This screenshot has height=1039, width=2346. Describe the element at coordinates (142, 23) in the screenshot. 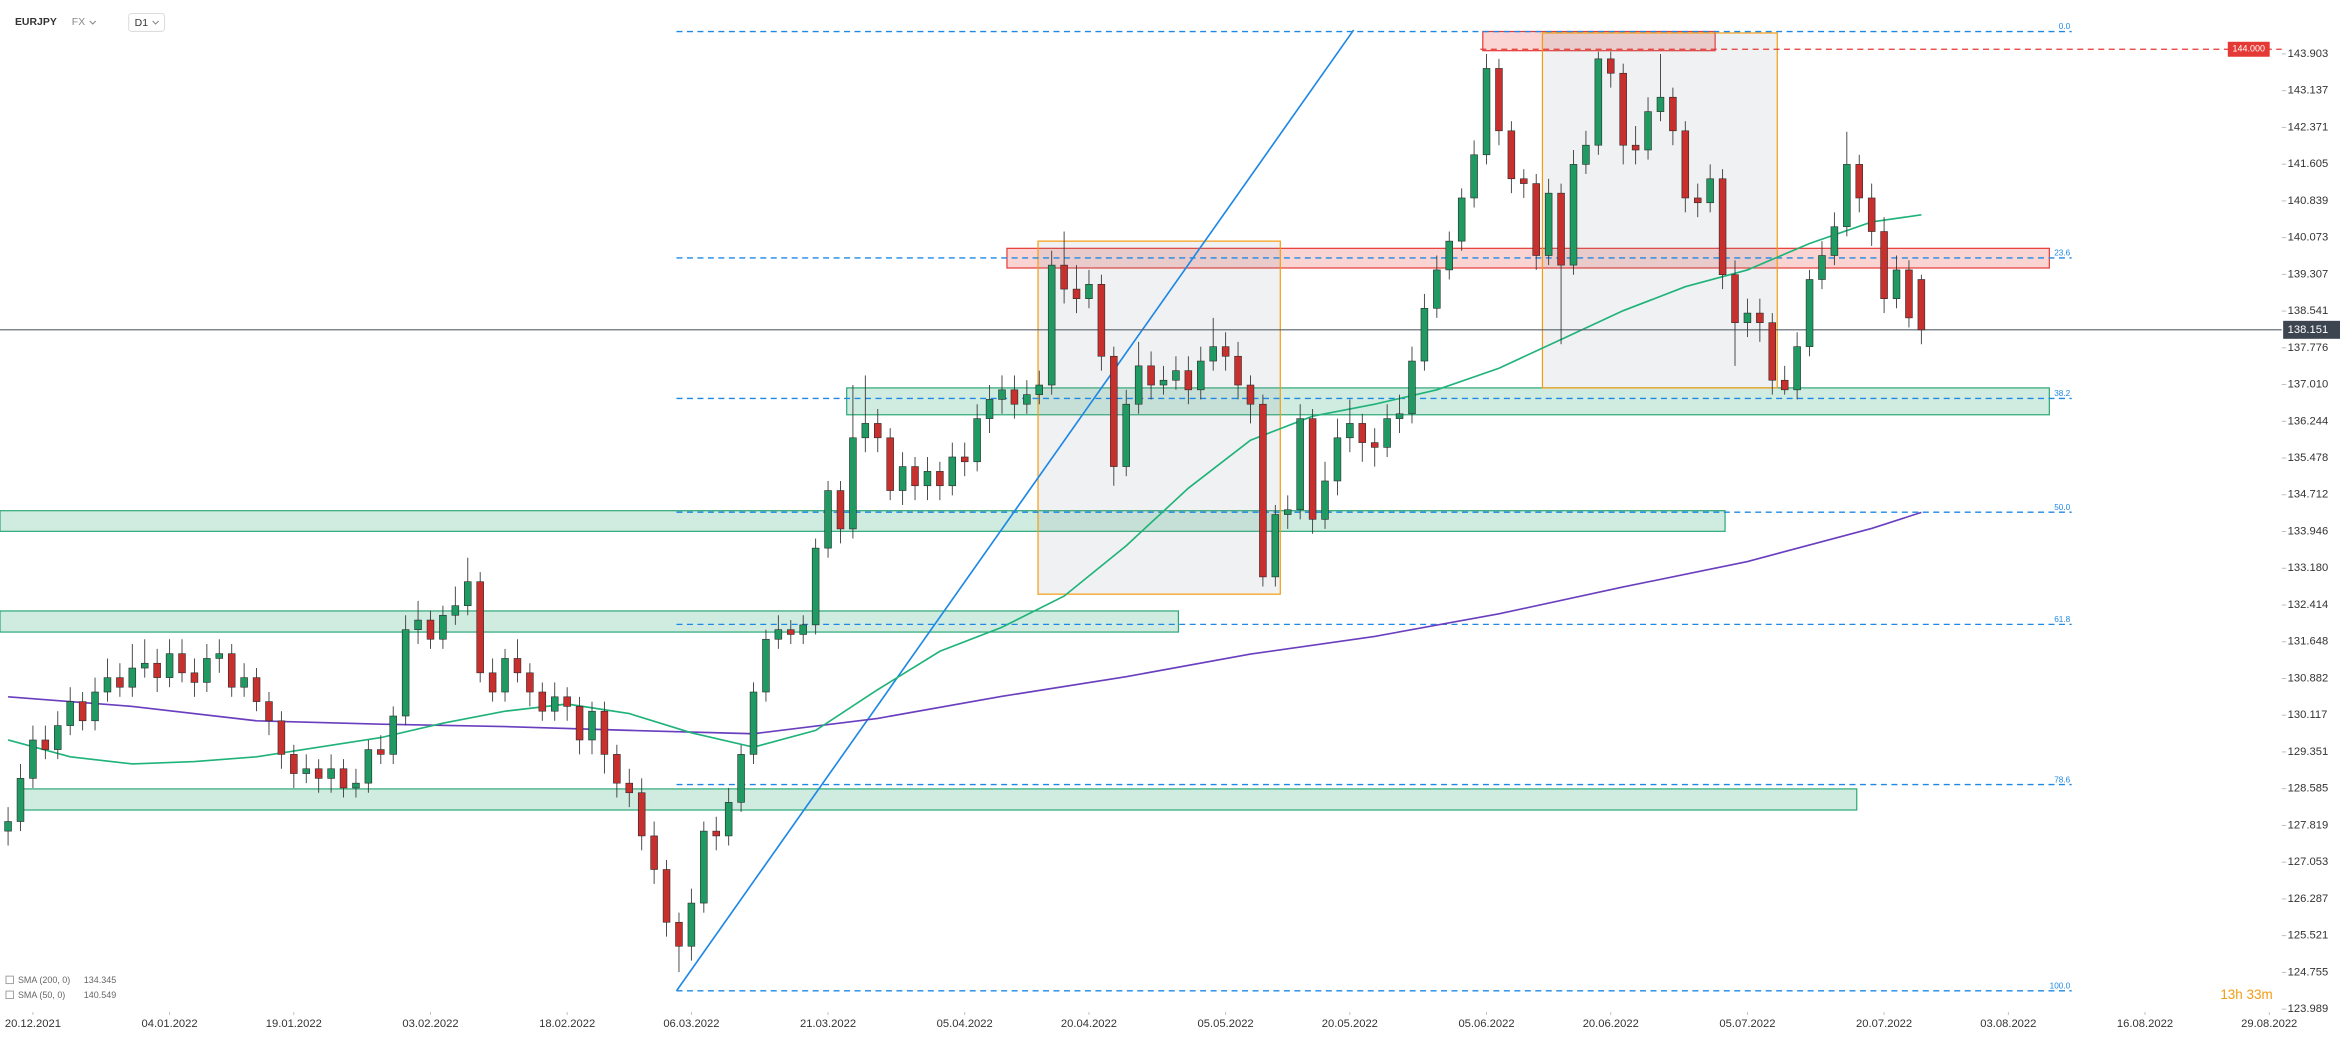

I see `timeframe: D1` at that location.